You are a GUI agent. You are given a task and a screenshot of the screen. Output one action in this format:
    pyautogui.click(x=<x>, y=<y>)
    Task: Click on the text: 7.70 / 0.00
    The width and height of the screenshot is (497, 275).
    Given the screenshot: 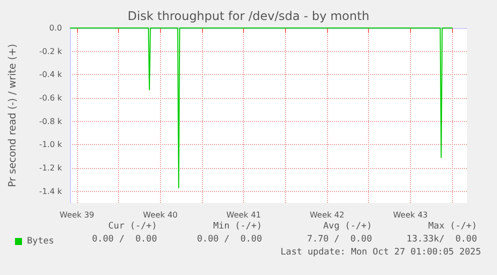 What is the action you would take?
    pyautogui.click(x=339, y=239)
    